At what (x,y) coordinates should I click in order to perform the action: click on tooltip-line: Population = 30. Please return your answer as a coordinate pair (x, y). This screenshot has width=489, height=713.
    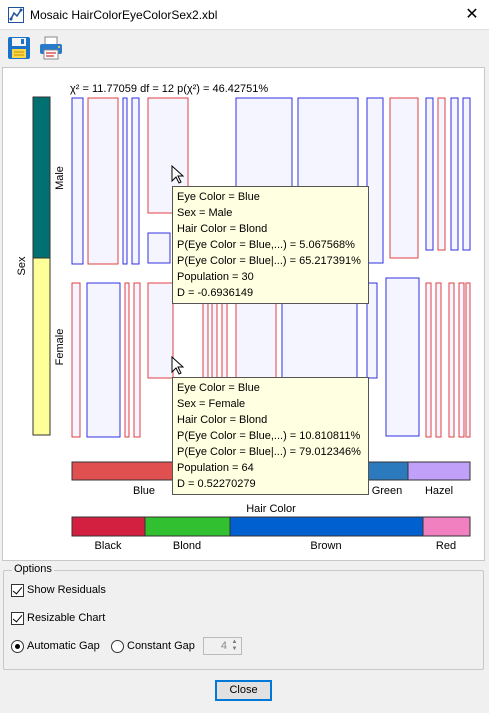
    Looking at the image, I should click on (215, 277).